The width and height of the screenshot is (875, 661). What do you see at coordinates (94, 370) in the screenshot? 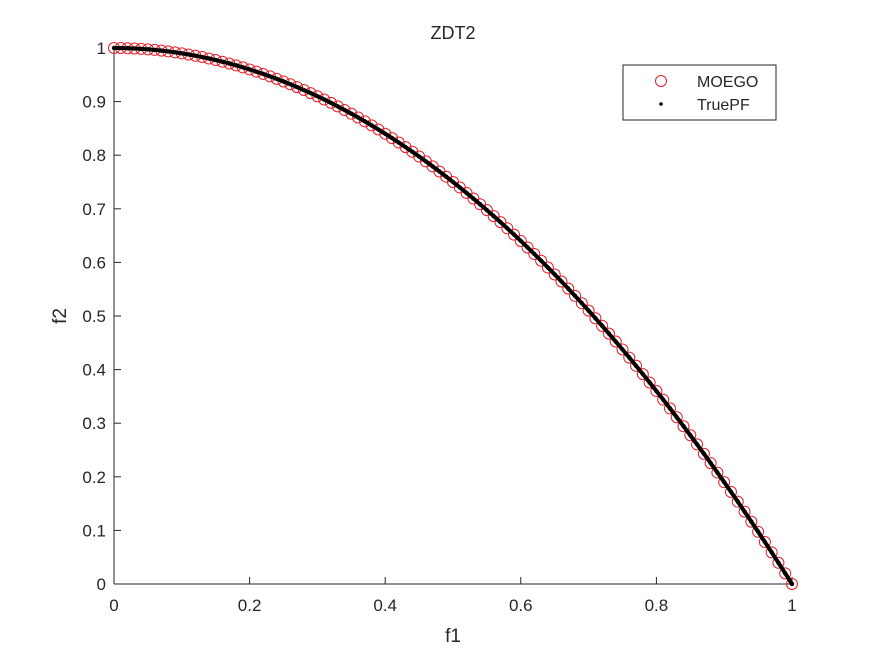
I see `y-tick-label: 0.4` at bounding box center [94, 370].